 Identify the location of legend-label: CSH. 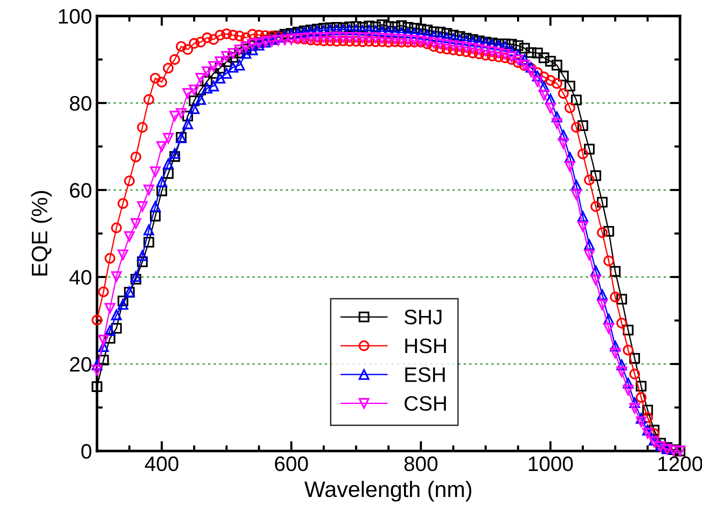
(425, 403).